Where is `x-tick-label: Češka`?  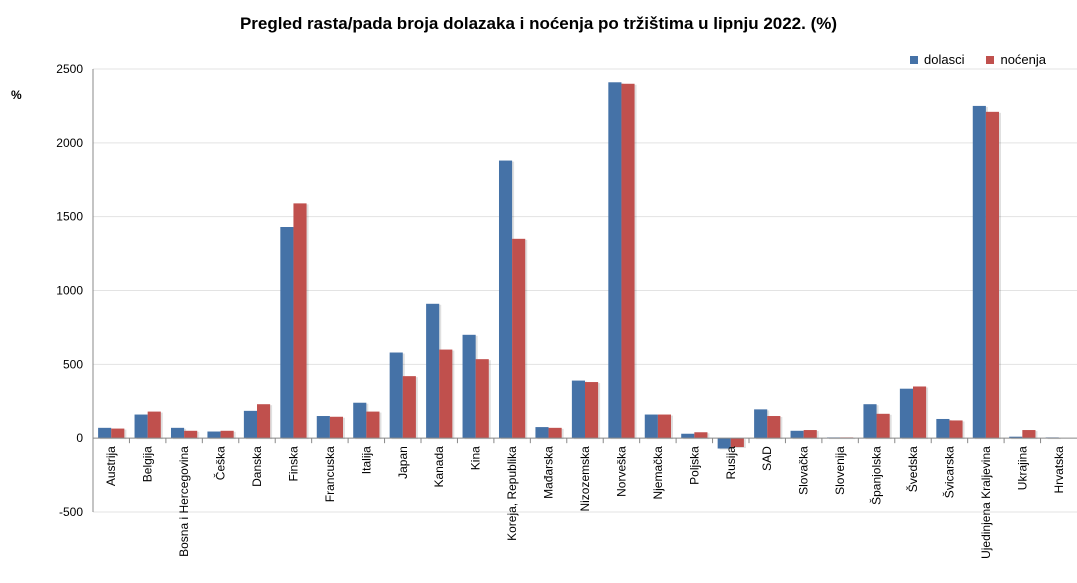 x-tick-label: Češka is located at coordinates (220, 463).